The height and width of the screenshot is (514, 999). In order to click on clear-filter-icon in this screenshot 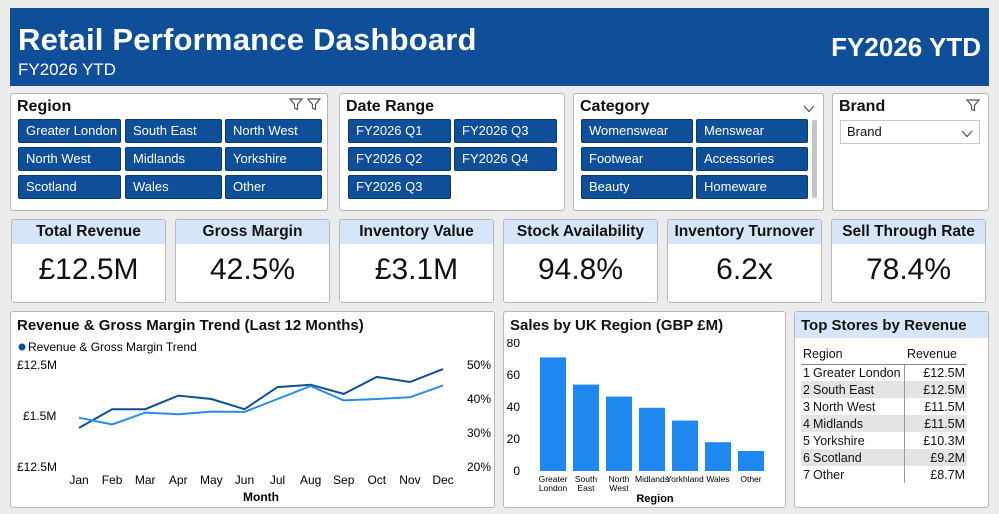, I will do `click(314, 106)`.